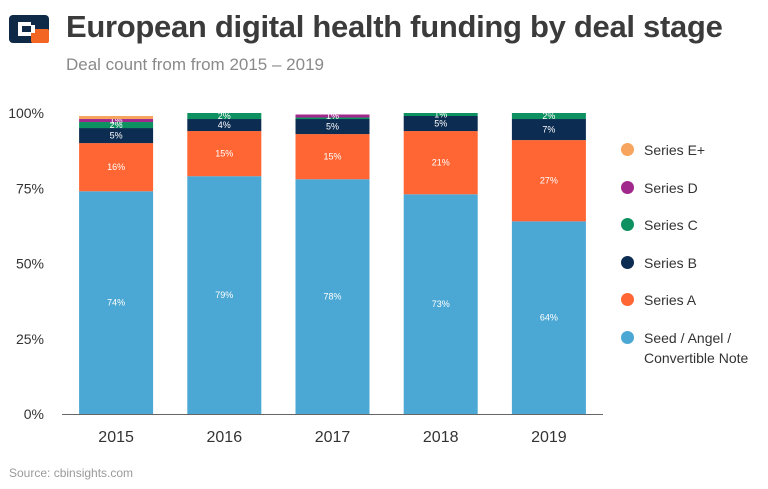  Describe the element at coordinates (670, 300) in the screenshot. I see `legend-label: Series A` at that location.